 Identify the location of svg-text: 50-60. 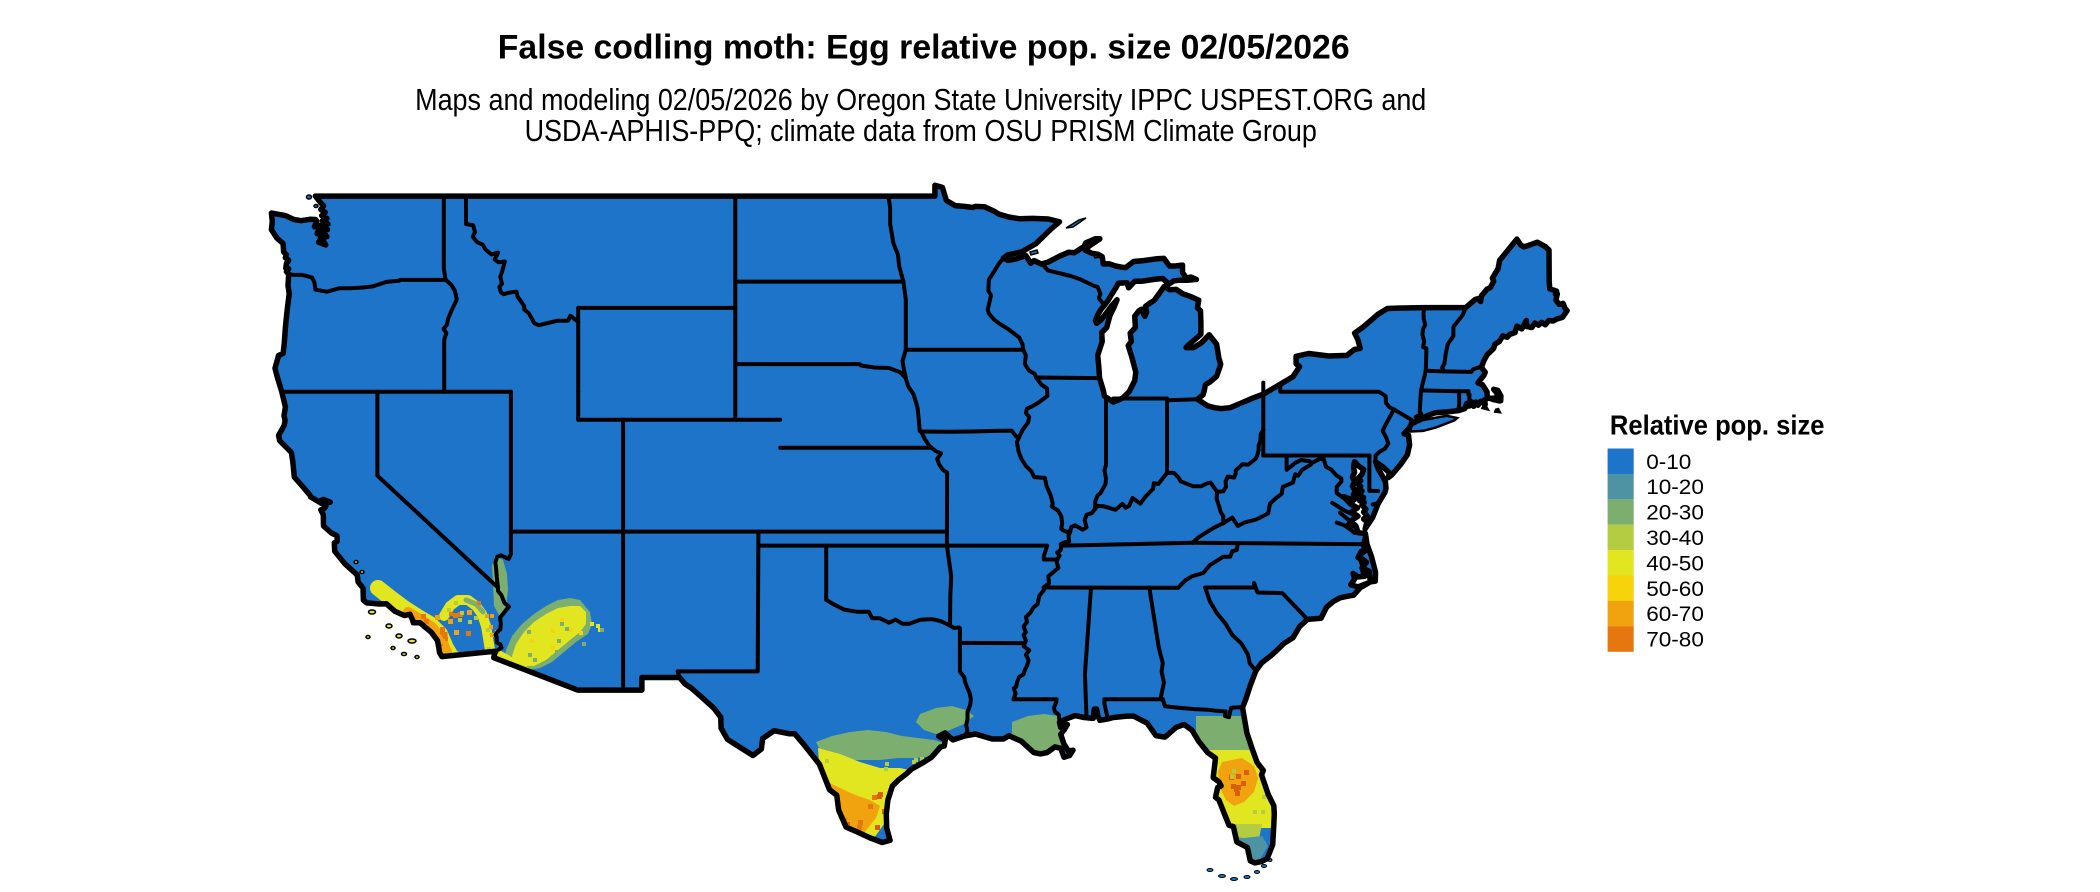
(1675, 588).